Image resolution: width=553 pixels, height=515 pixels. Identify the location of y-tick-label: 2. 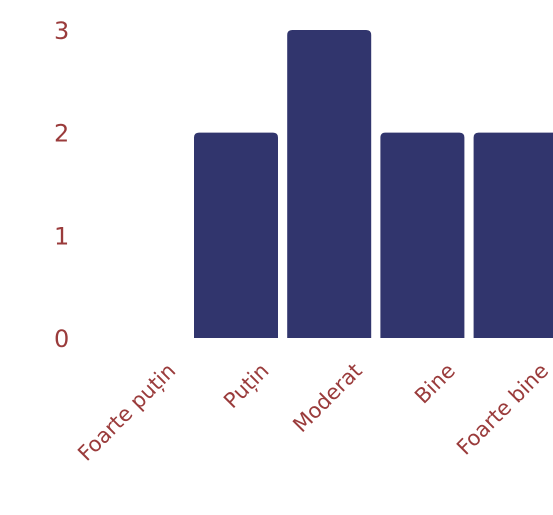
(61, 134).